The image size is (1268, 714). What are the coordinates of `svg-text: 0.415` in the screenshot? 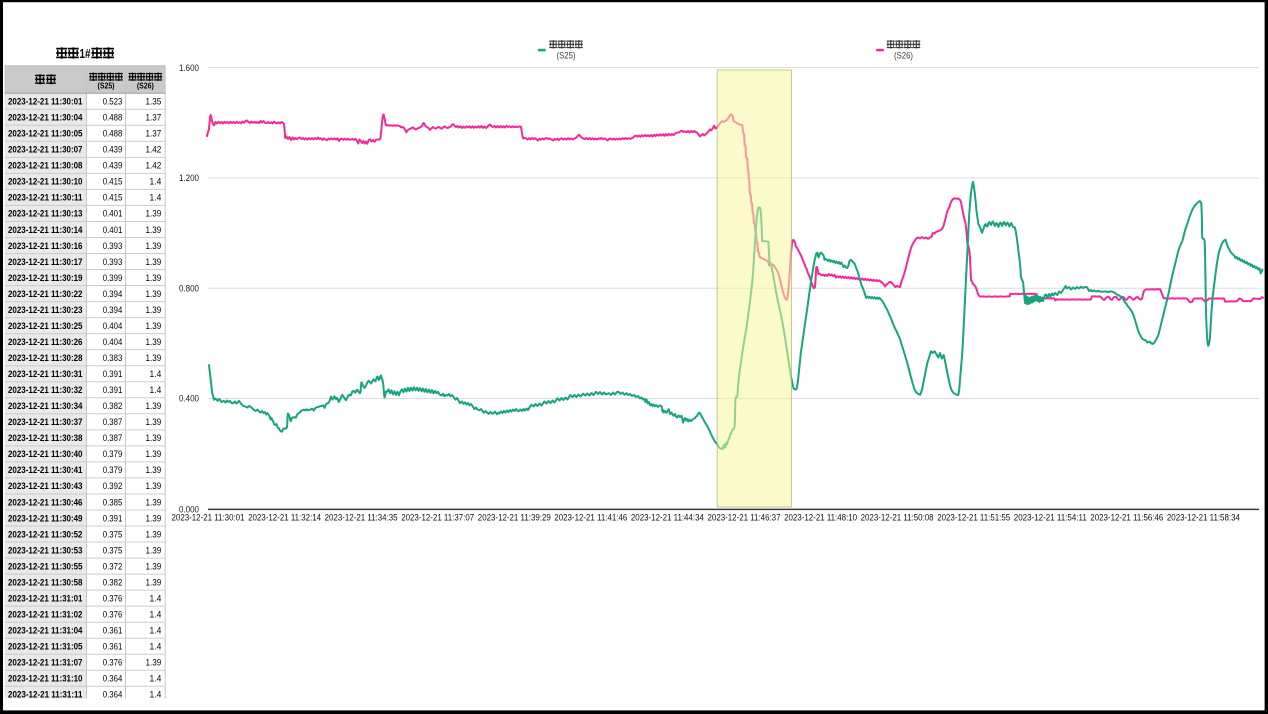 It's located at (113, 198).